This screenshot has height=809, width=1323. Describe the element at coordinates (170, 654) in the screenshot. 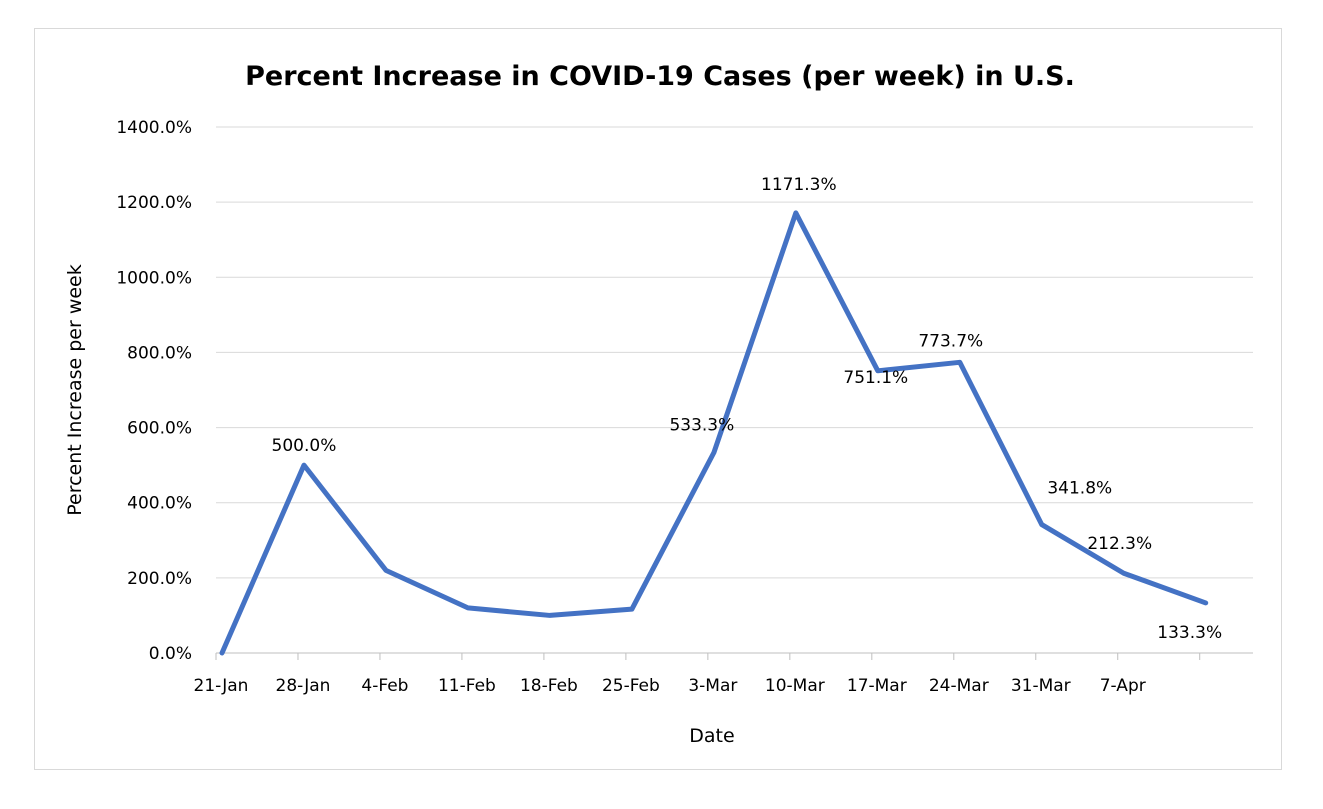

I see `y-tick-label: 0.0%` at that location.